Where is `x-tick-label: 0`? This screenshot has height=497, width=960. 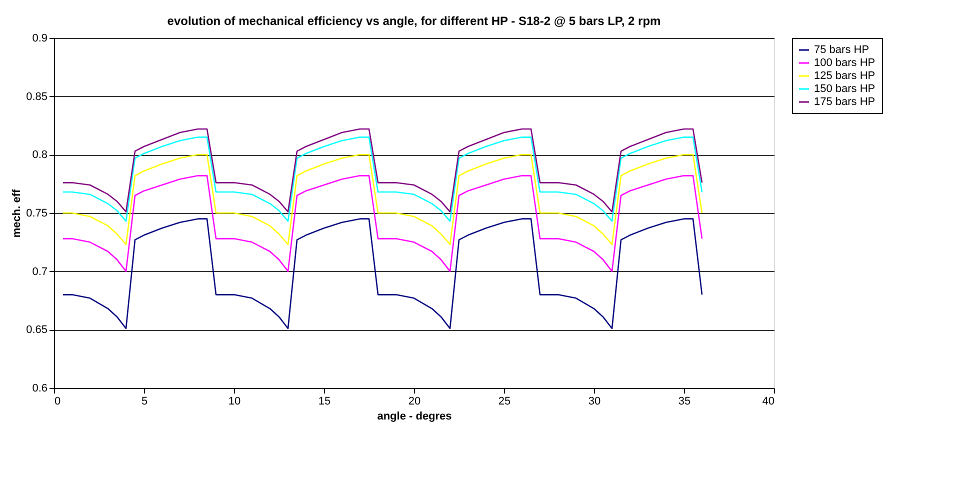 x-tick-label: 0 is located at coordinates (57, 402).